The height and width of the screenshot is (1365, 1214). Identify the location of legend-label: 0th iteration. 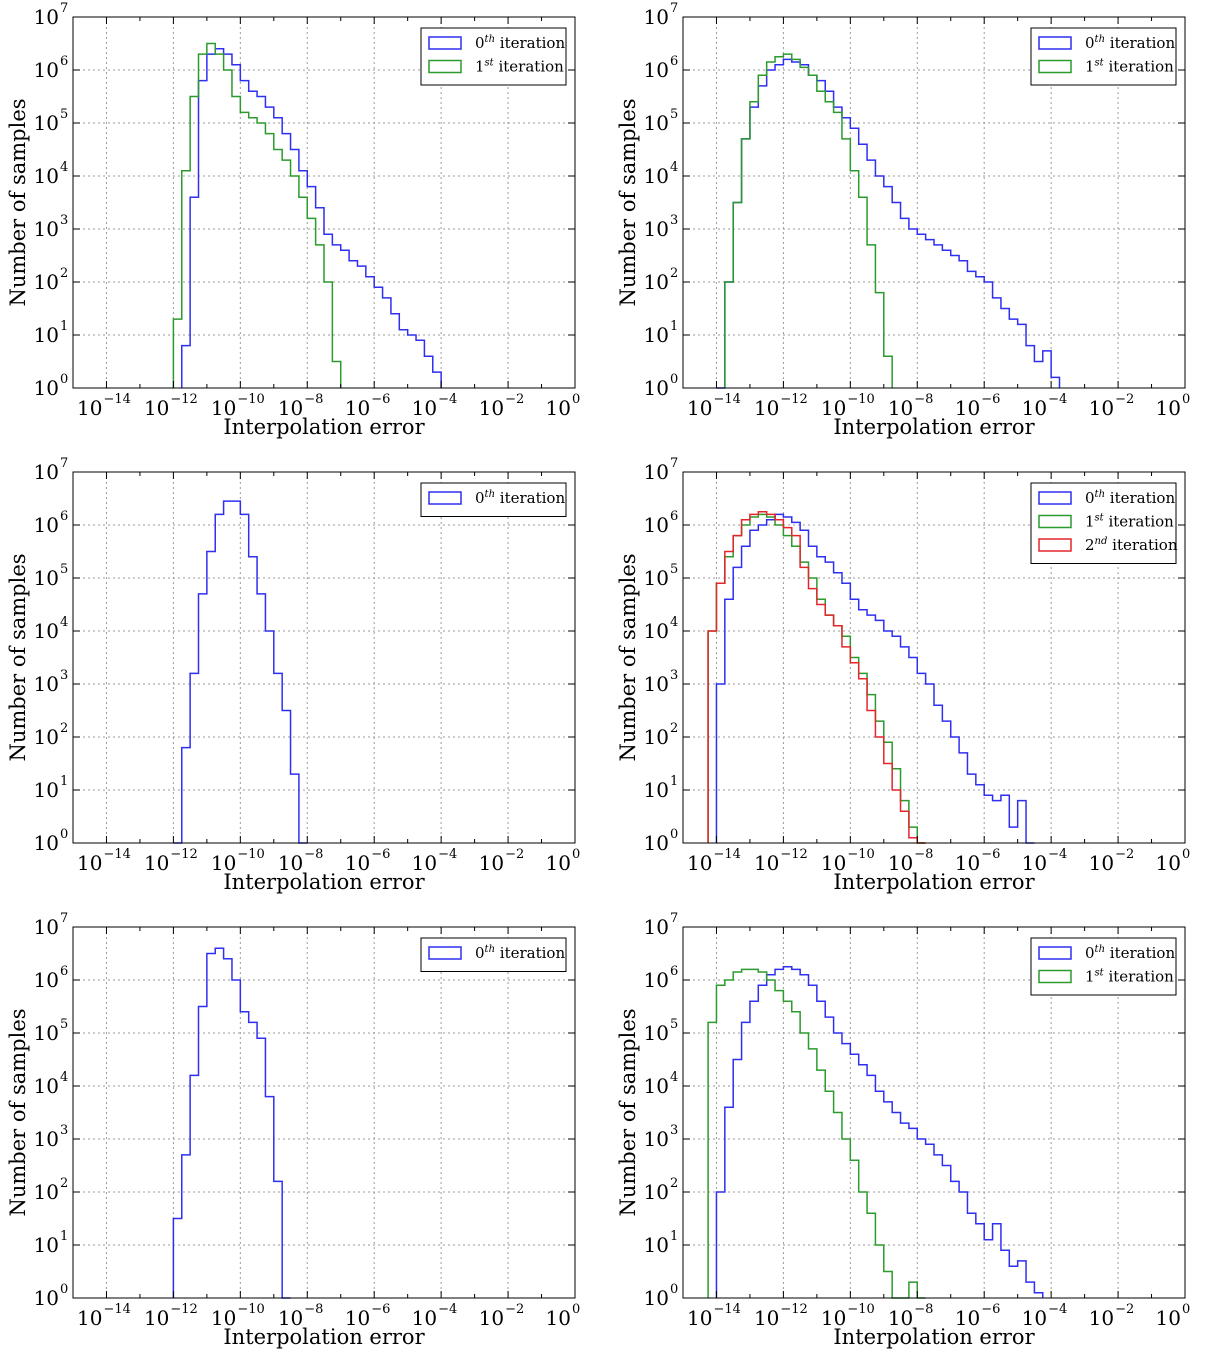
(1130, 953).